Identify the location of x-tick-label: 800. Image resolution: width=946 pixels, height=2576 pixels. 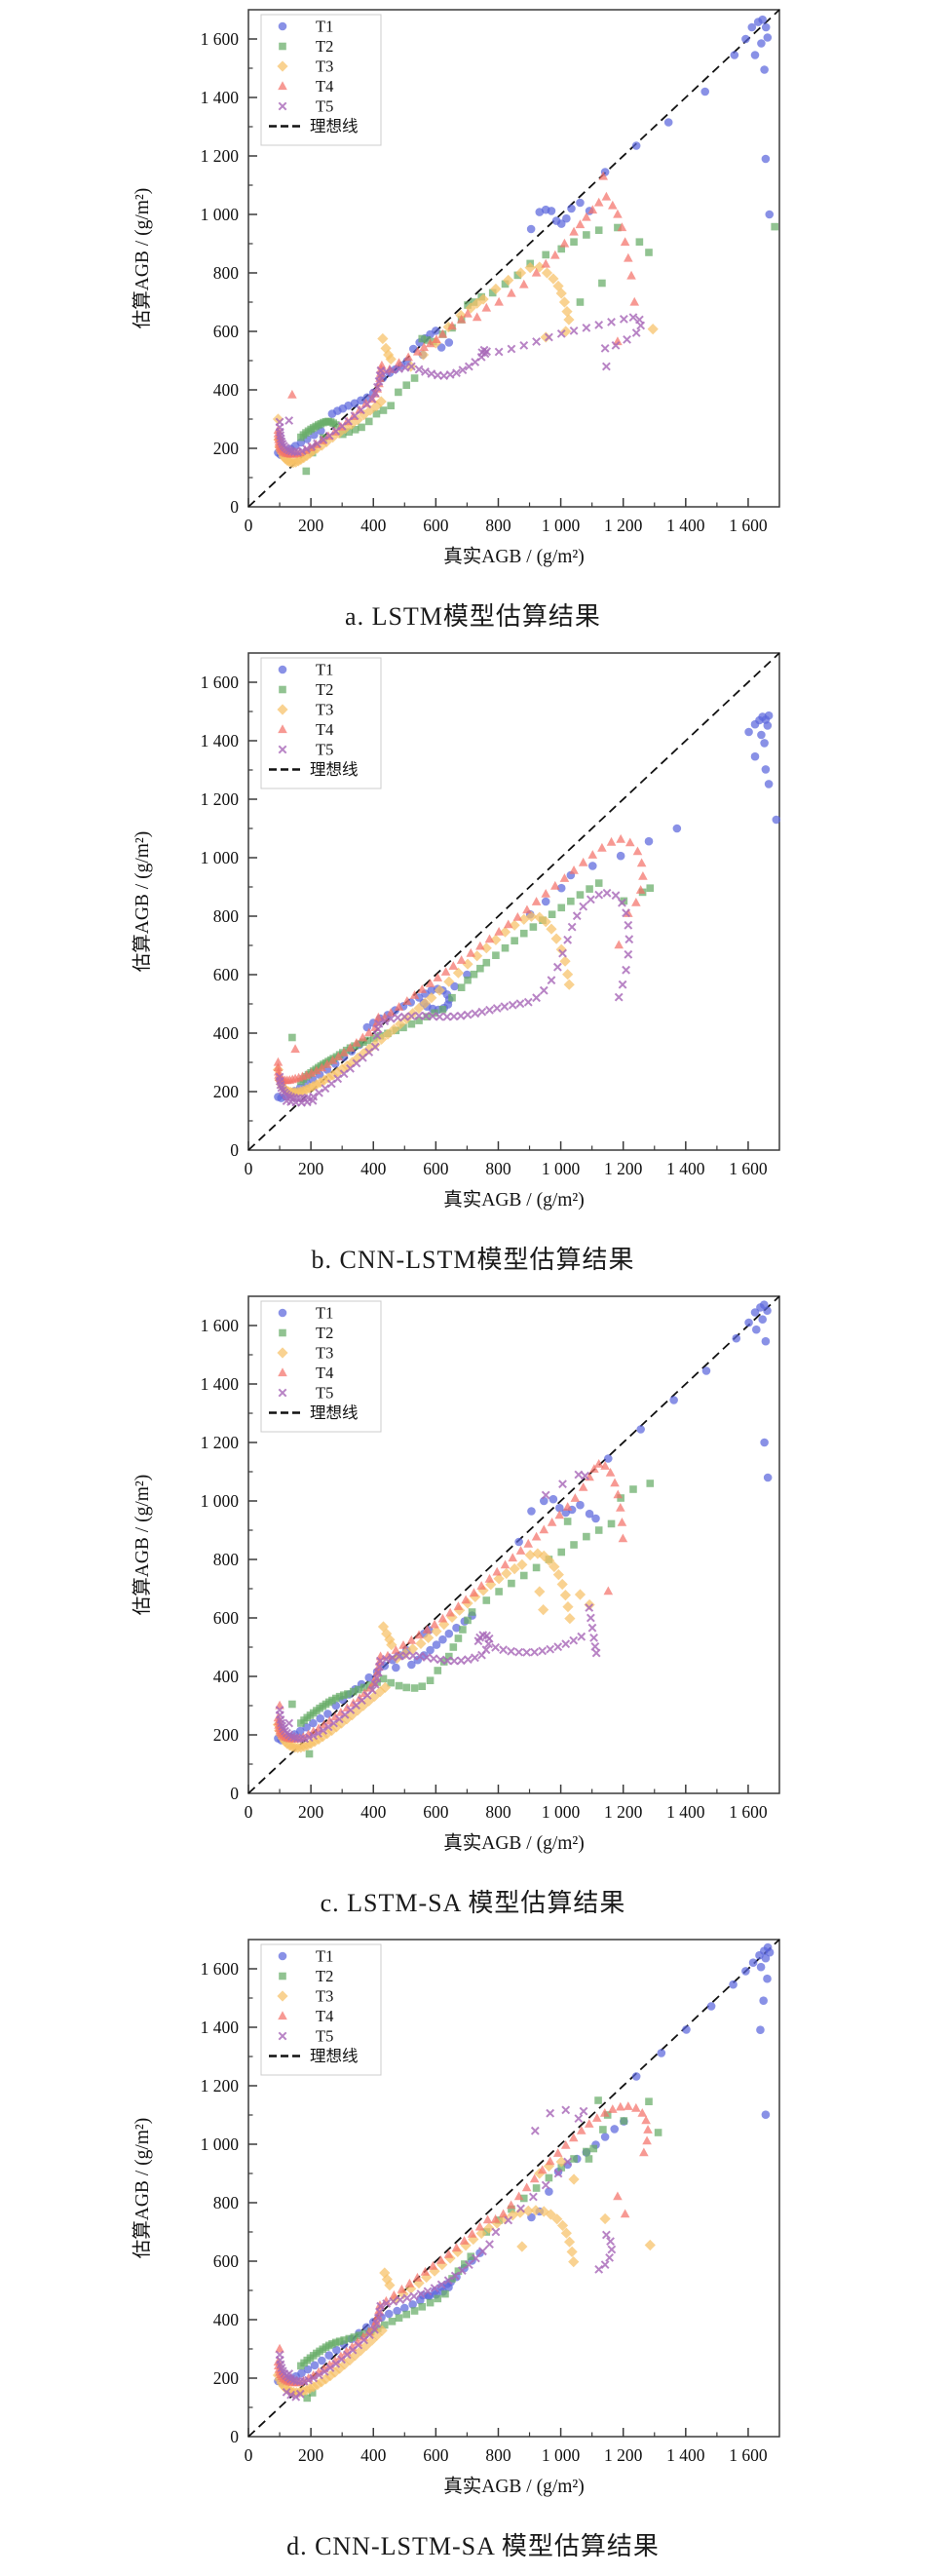
(498, 2455).